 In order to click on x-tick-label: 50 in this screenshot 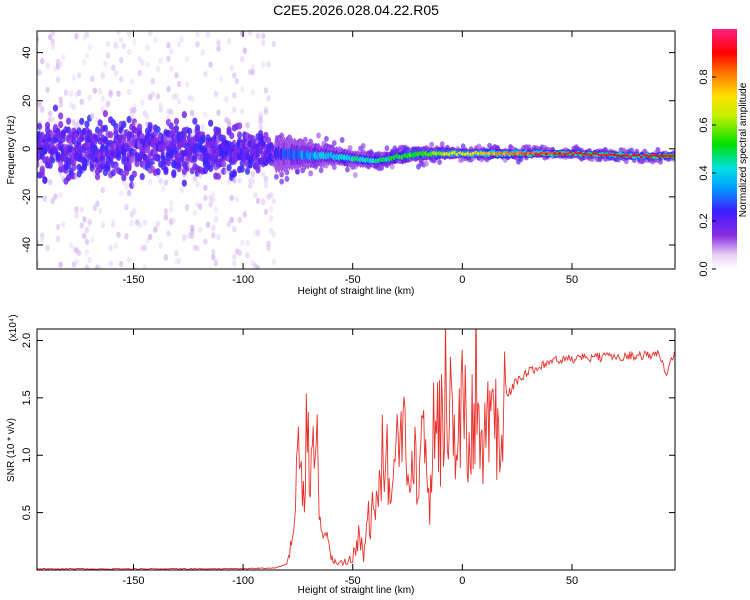, I will do `click(572, 280)`.